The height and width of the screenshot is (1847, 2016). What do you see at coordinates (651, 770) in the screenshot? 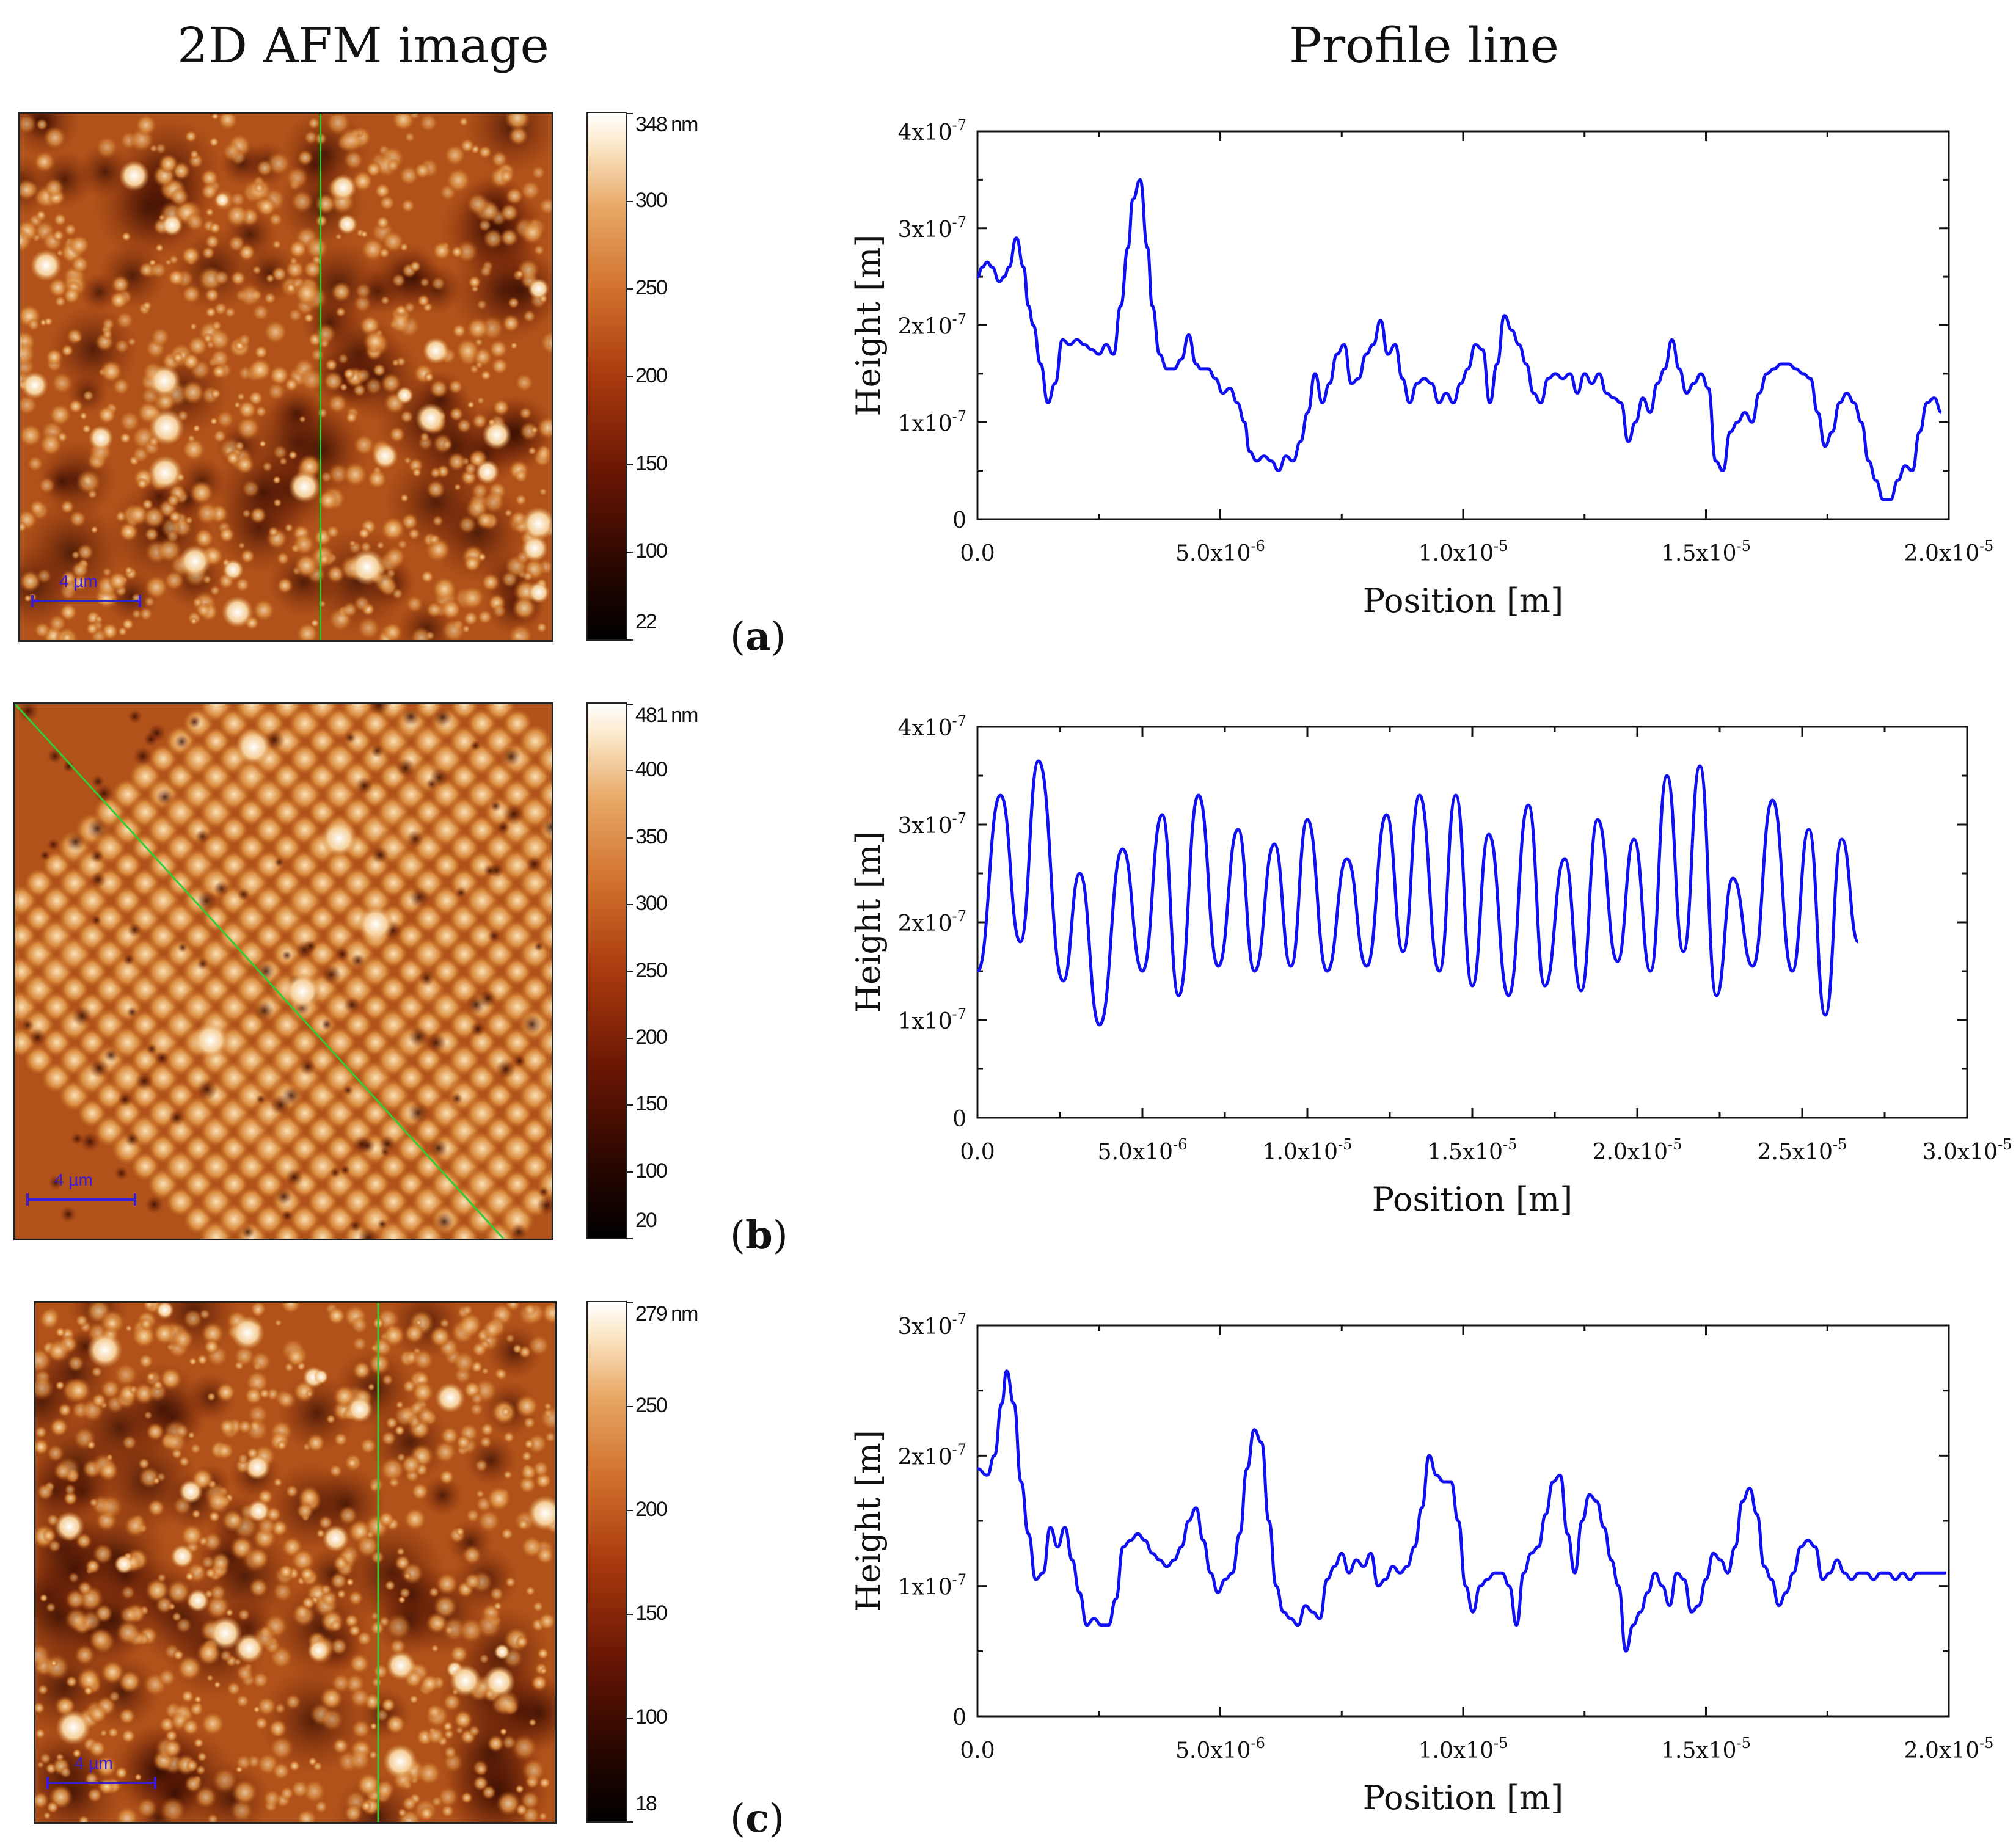
I see `colorbar-label: 400` at bounding box center [651, 770].